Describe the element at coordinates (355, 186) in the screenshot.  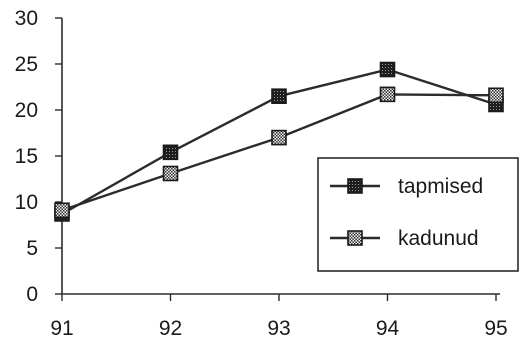
I see `legend-marker-tapmised` at that location.